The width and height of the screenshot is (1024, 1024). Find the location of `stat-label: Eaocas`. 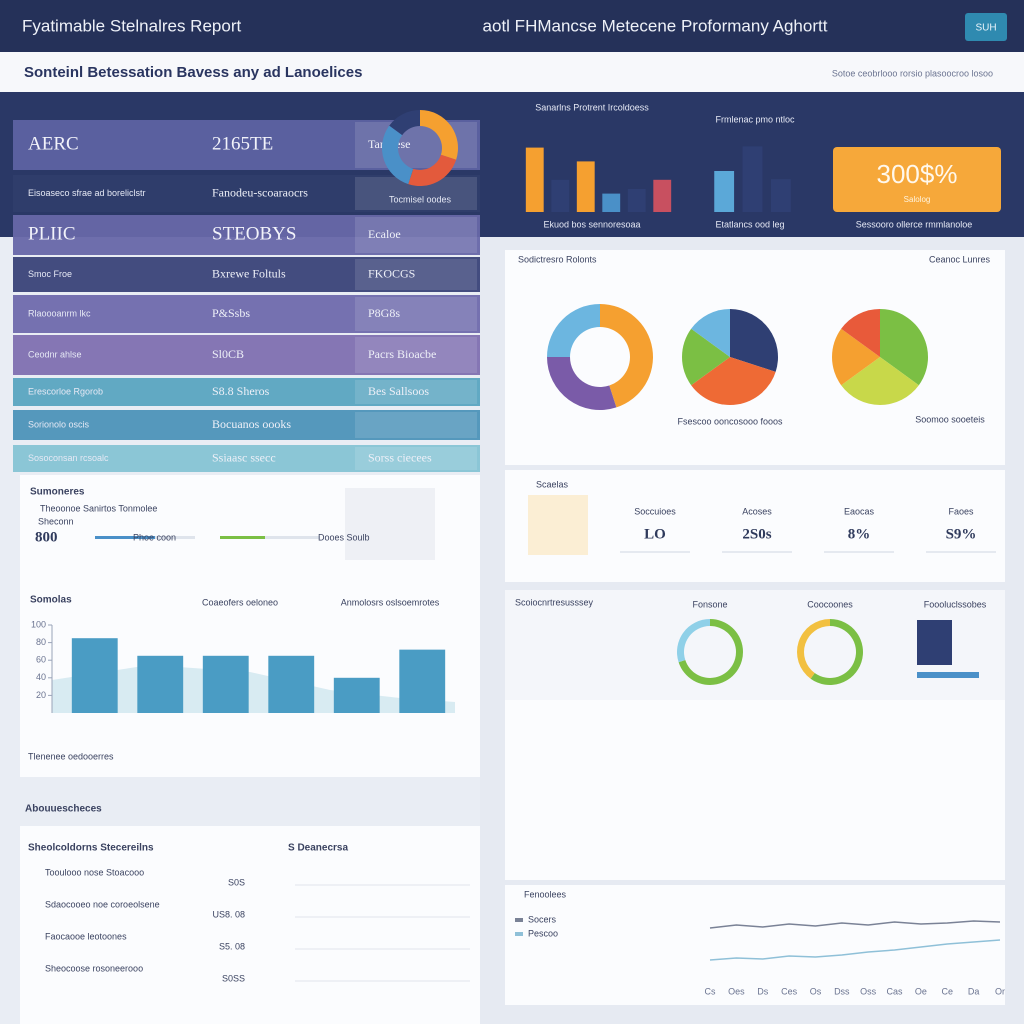

stat-label: Eaocas is located at coordinates (859, 511).